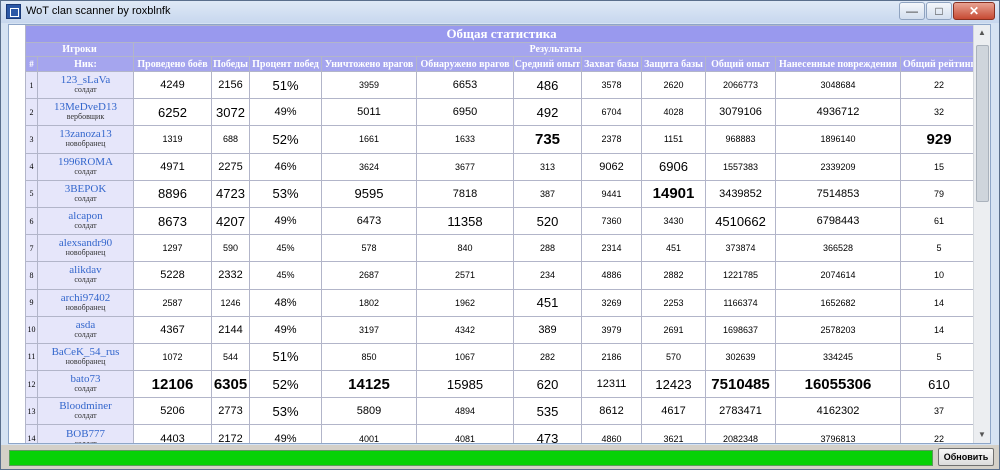  Describe the element at coordinates (673, 64) in the screenshot. I see `column-header: Защита базы` at that location.